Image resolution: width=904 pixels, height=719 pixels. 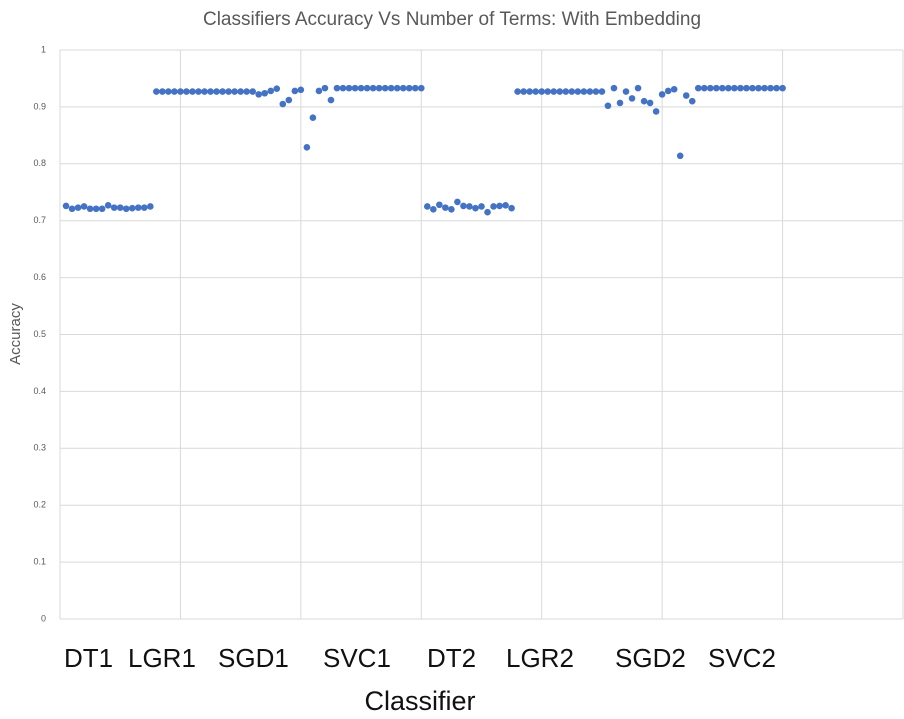 I want to click on y-tick-label: 0.2, so click(x=39, y=505).